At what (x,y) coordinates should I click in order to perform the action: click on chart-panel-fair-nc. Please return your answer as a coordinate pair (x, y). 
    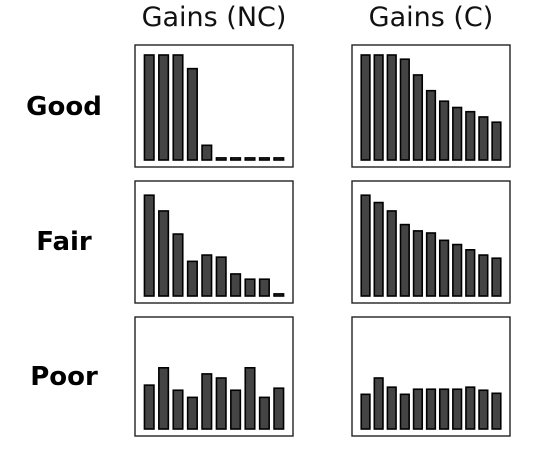
    Looking at the image, I should click on (214, 242).